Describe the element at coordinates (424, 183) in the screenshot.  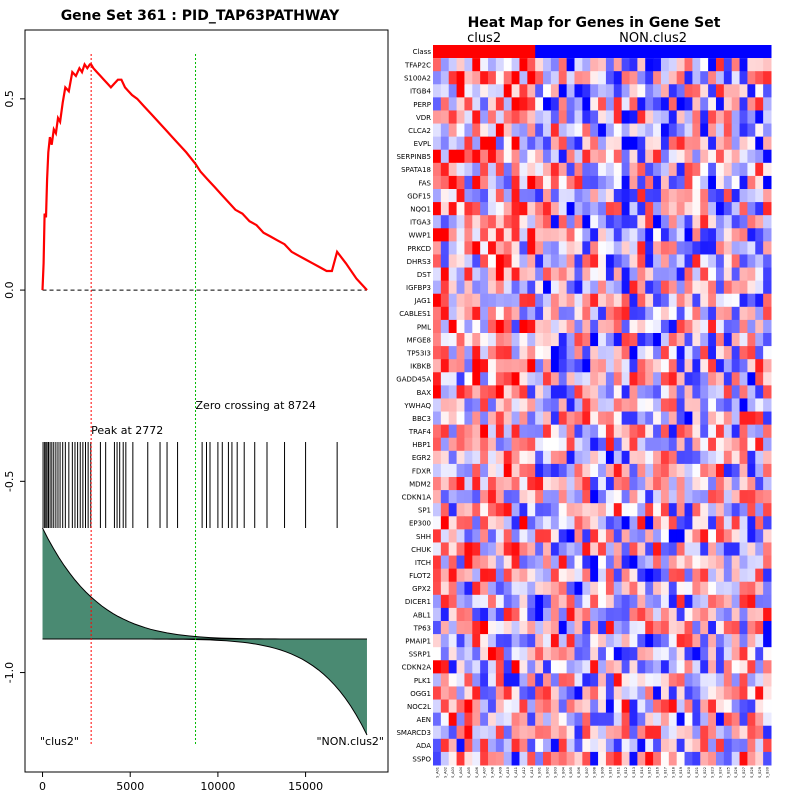
I see `gene-label: FAS` at that location.